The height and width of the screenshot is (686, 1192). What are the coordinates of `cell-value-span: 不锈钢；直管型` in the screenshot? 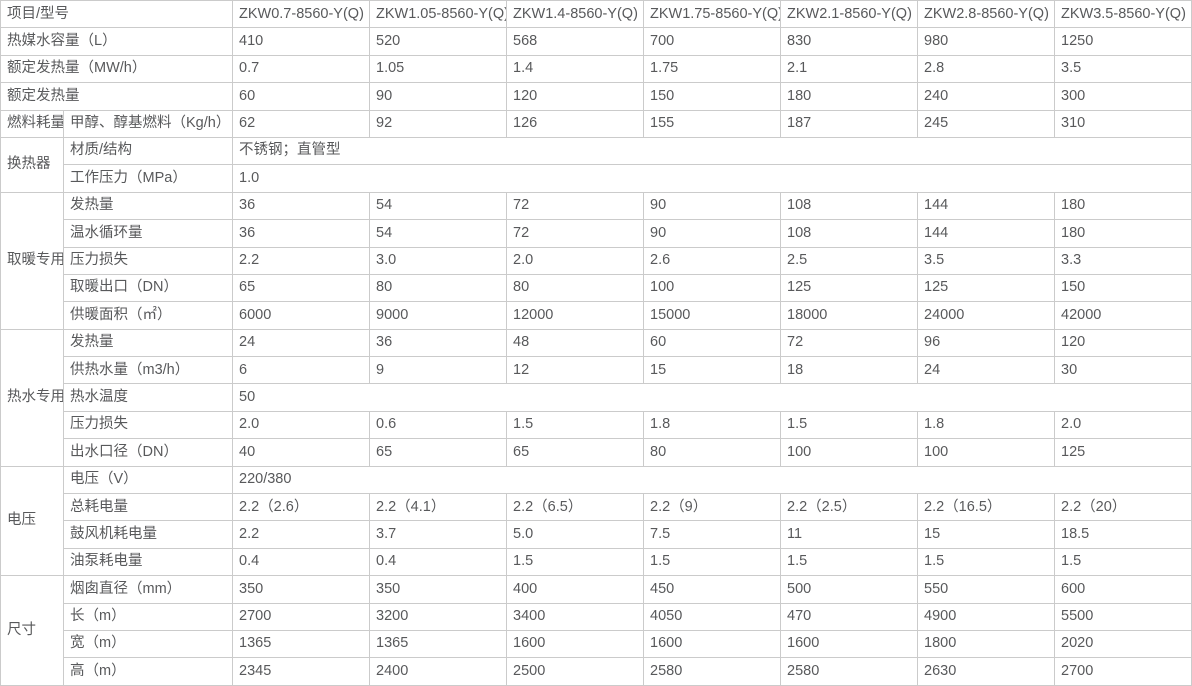 It's located at (712, 151).